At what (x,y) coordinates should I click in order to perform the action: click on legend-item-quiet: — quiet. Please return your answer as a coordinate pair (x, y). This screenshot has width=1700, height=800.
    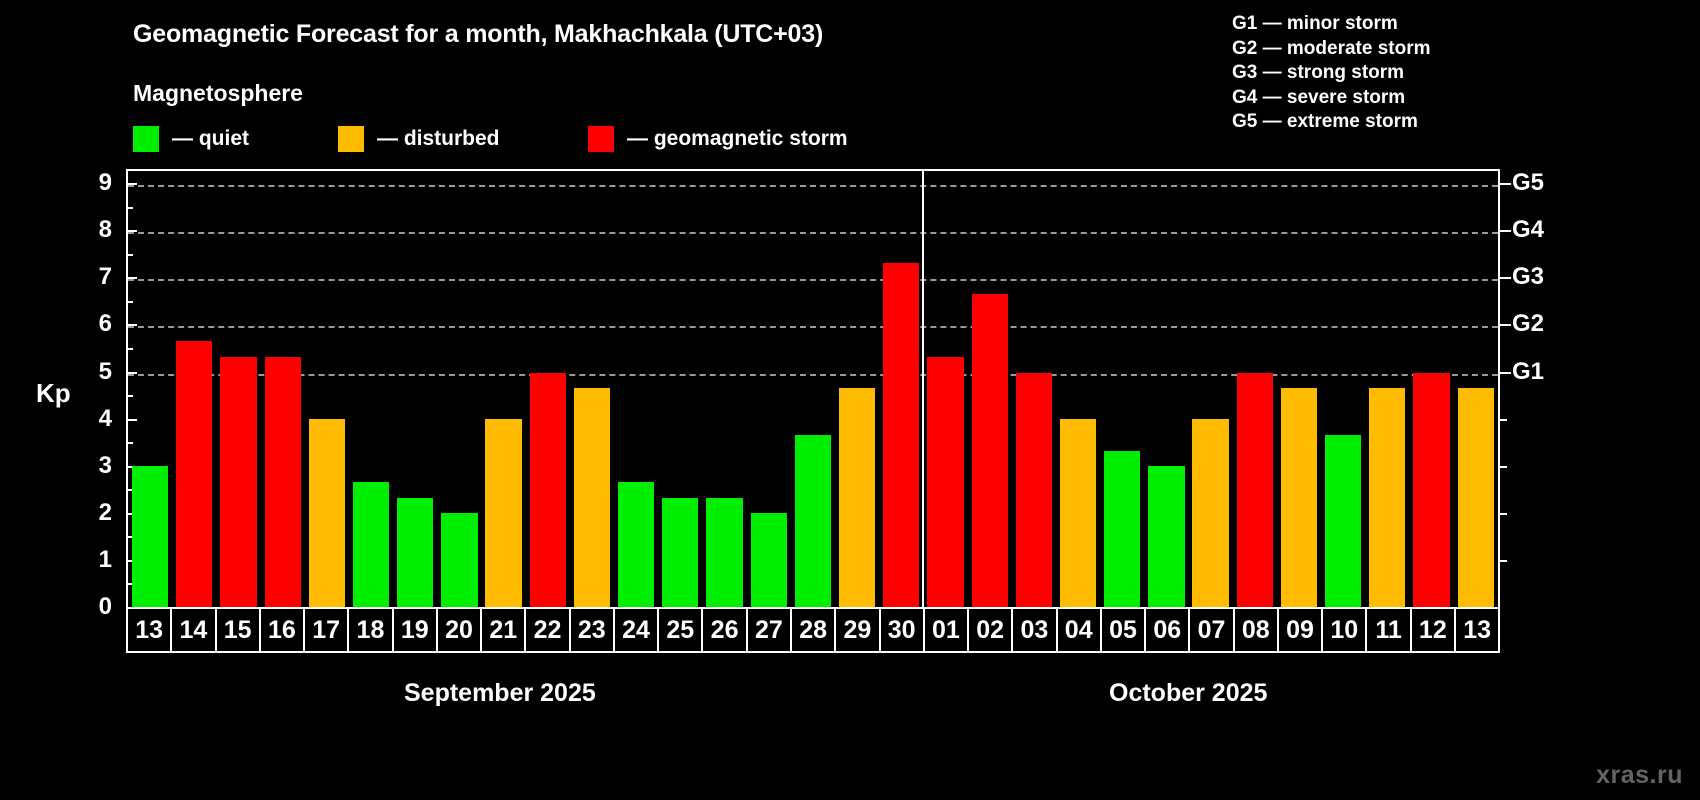
    Looking at the image, I should click on (191, 139).